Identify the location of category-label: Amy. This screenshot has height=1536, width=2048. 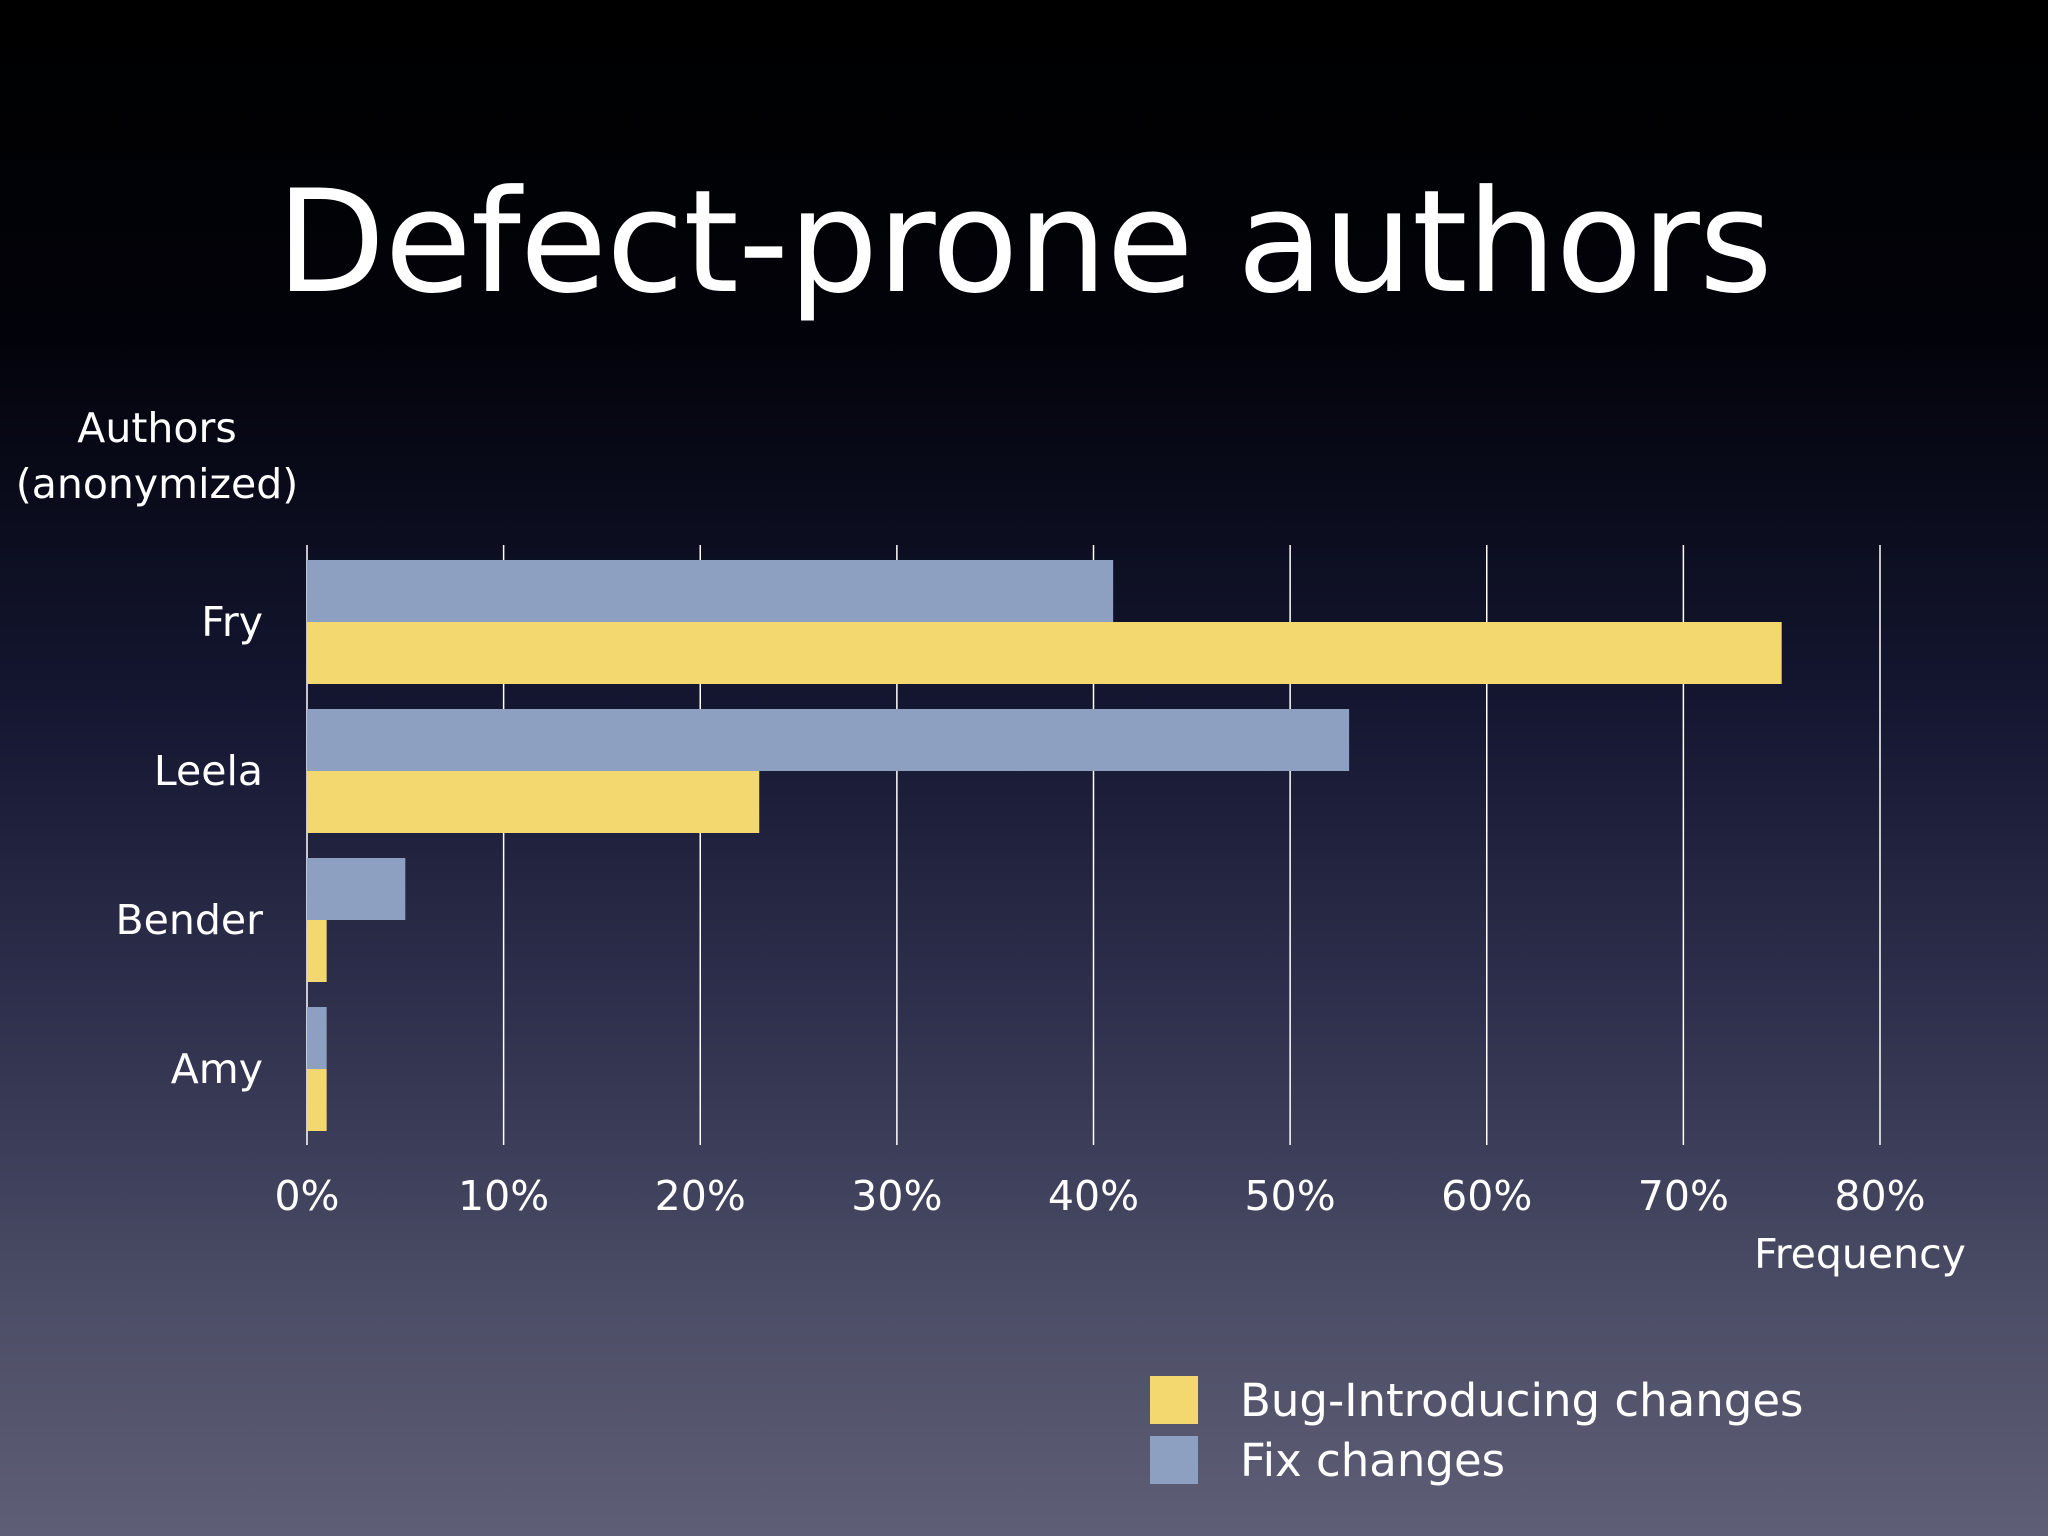
(217, 1069).